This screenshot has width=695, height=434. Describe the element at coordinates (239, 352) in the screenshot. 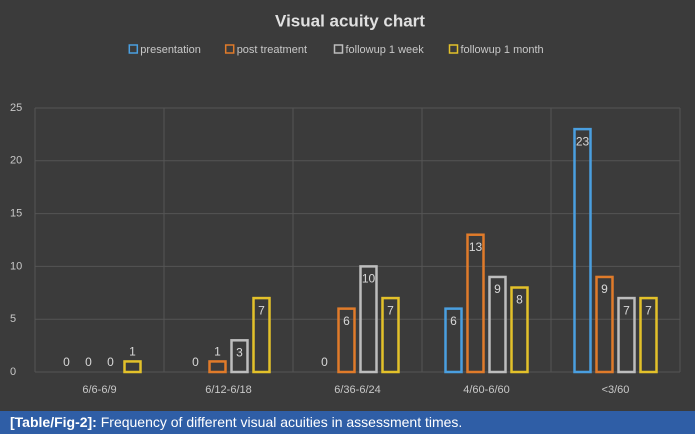

I see `data-label: 3` at that location.